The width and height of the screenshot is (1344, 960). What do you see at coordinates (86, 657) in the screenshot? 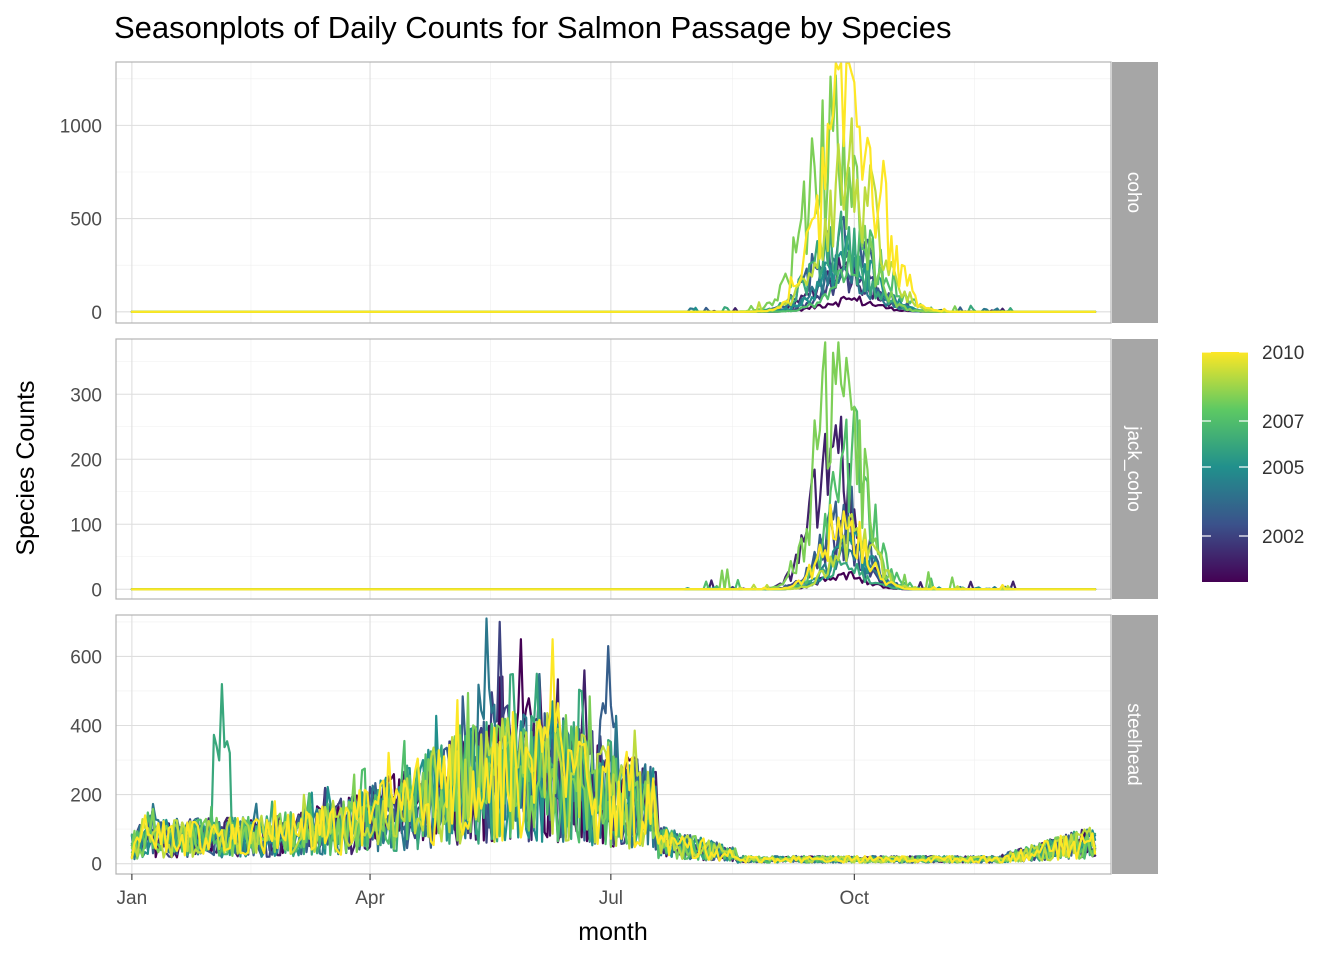
I see `y-tick-label: 600` at bounding box center [86, 657].